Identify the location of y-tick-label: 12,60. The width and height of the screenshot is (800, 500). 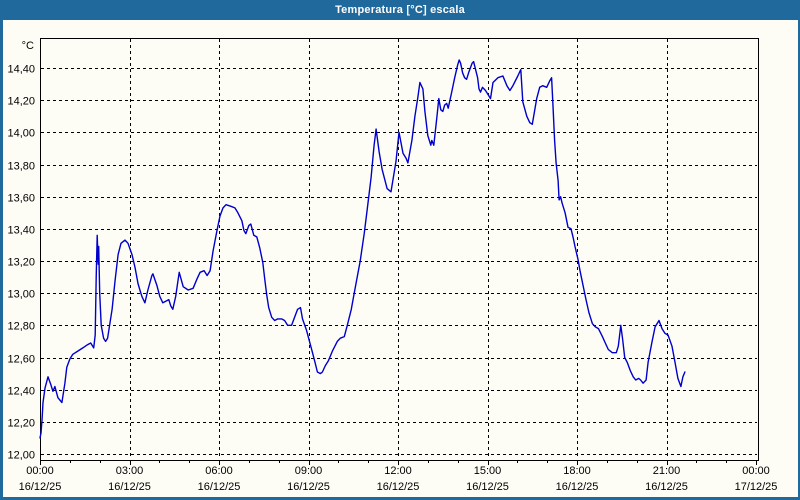
(21, 360).